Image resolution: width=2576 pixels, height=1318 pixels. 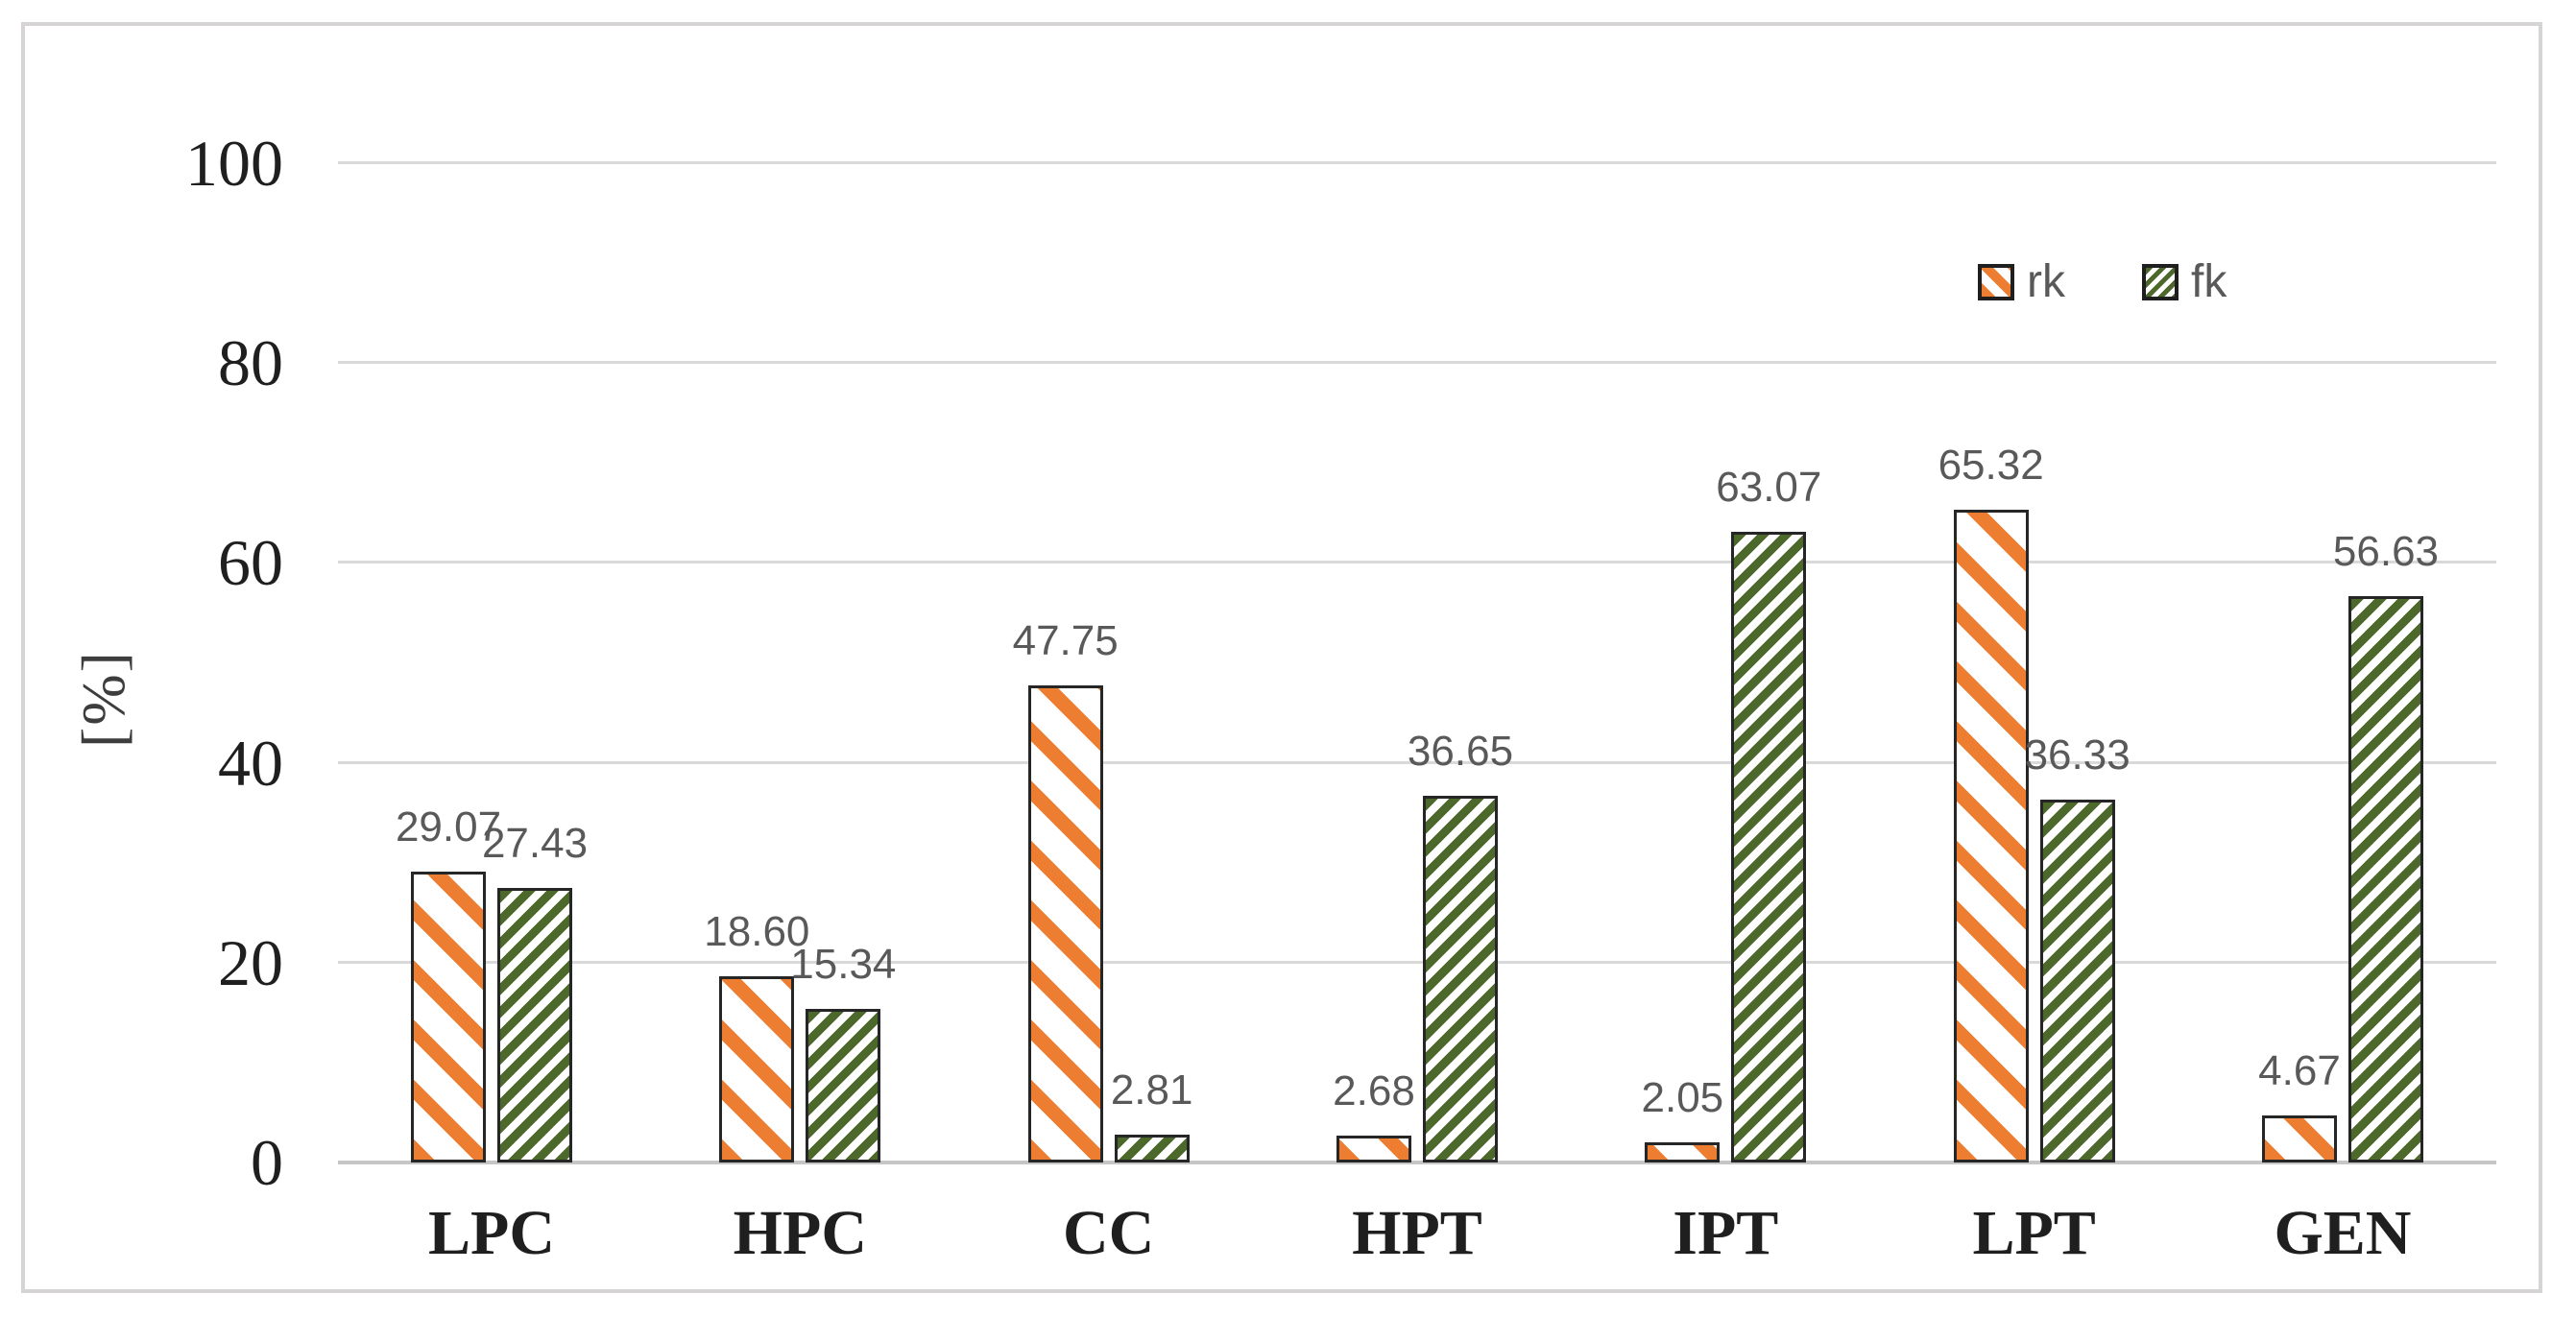 I want to click on x-axis-label-hpc: HPC, so click(x=800, y=1233).